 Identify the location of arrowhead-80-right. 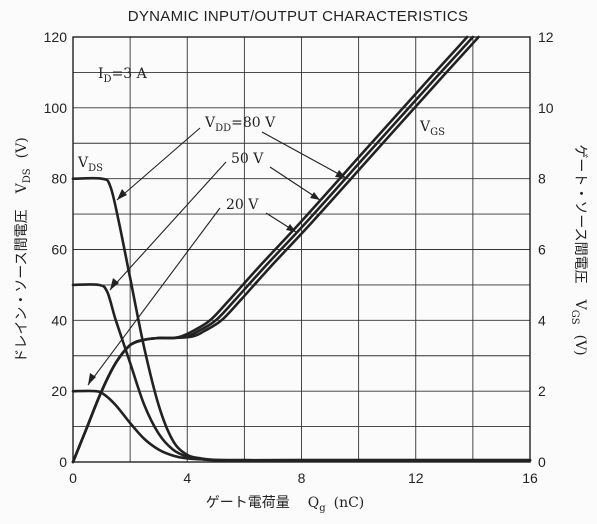
(340, 174).